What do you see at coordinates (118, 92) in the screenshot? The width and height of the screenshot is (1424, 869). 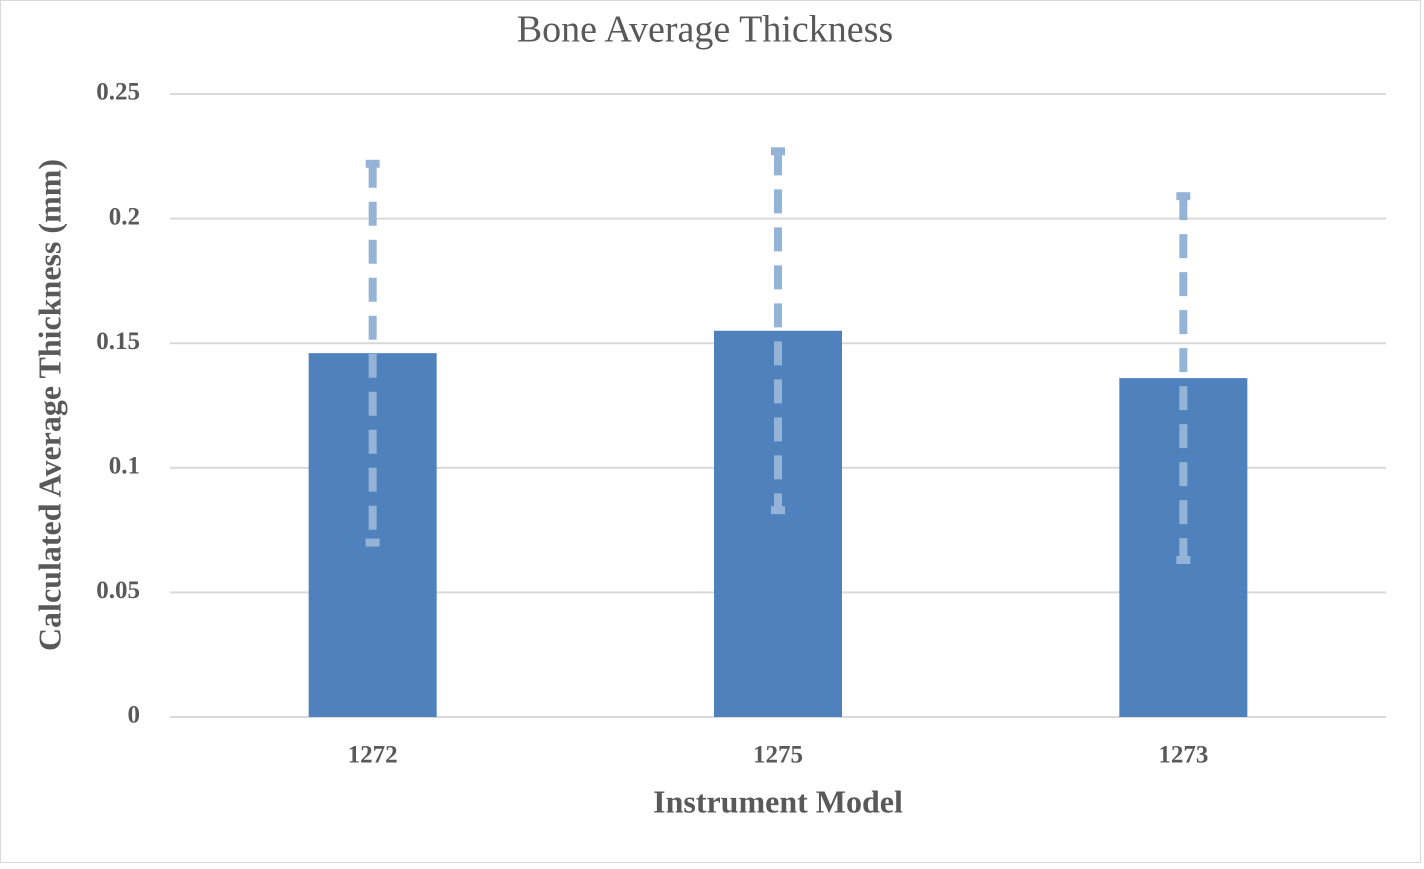 I see `y-tick-label: 0.25` at bounding box center [118, 92].